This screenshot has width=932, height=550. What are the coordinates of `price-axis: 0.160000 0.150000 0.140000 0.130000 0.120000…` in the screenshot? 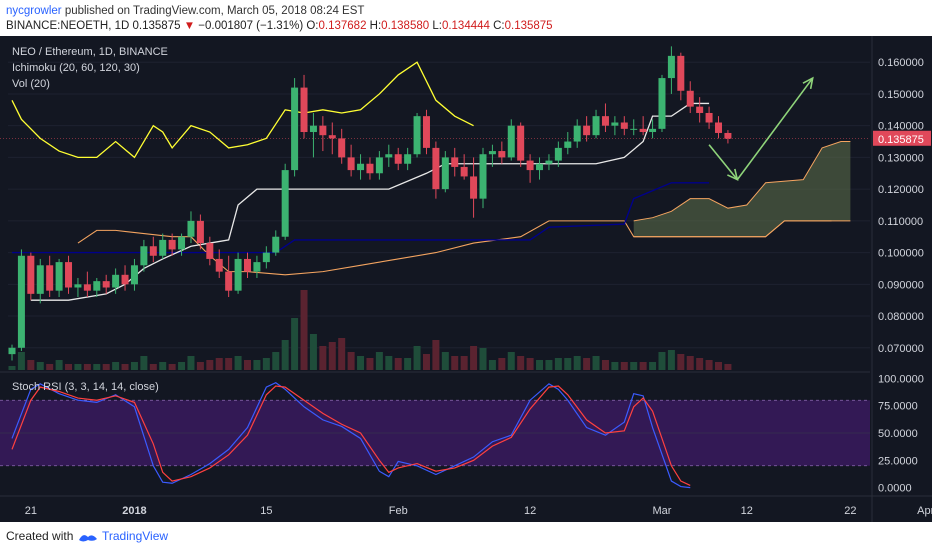 It's located at (901, 279).